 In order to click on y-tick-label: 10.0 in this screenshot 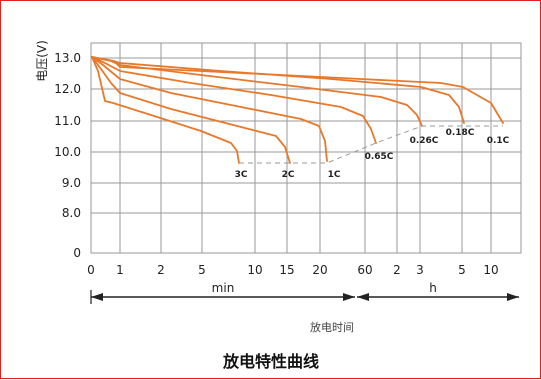, I will do `click(67, 152)`.